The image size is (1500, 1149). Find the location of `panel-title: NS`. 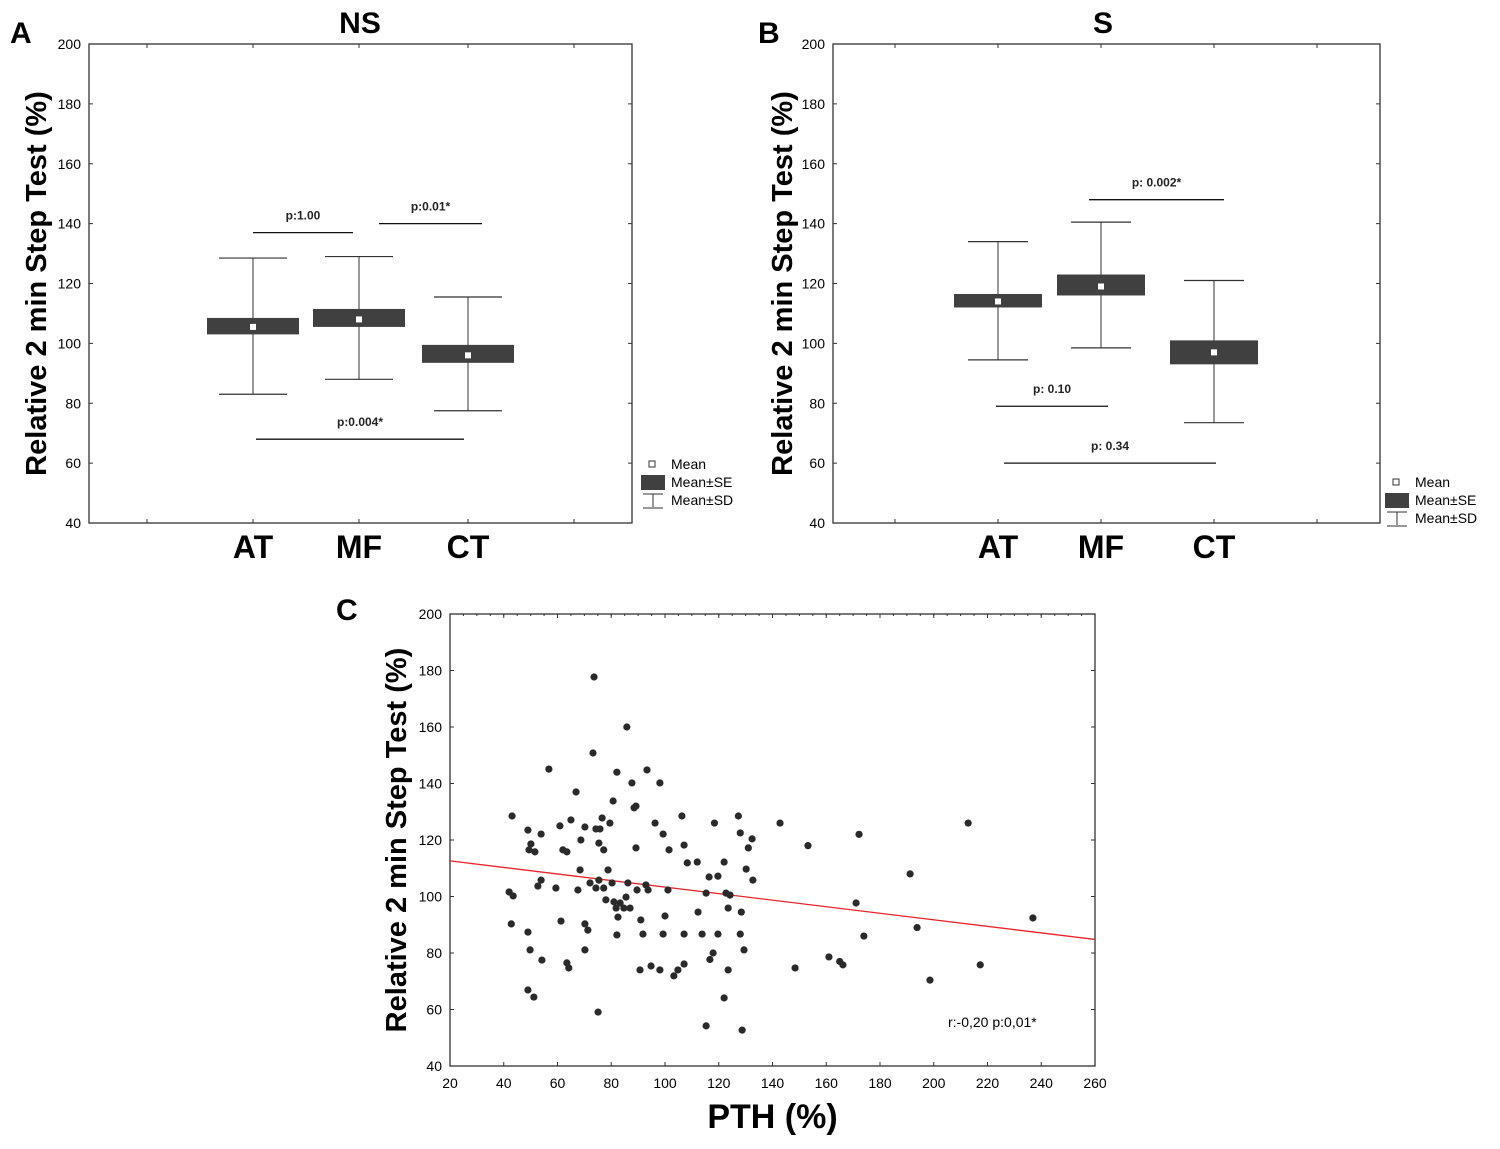

panel-title: NS is located at coordinates (360, 23).